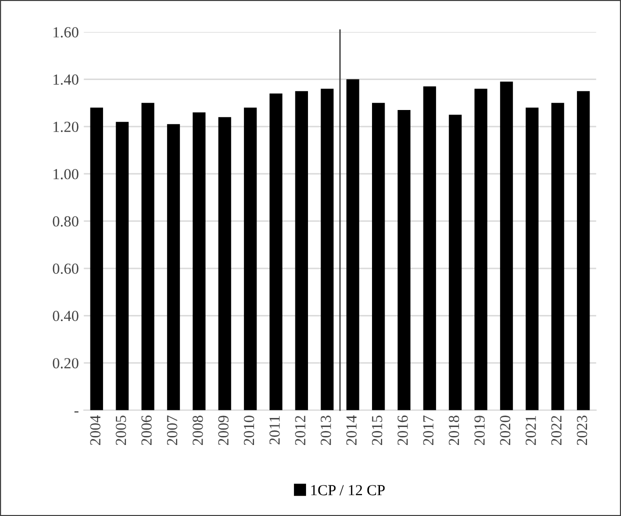 This screenshot has height=516, width=621. Describe the element at coordinates (66, 127) in the screenshot. I see `y-tick-label: 1.20` at that location.